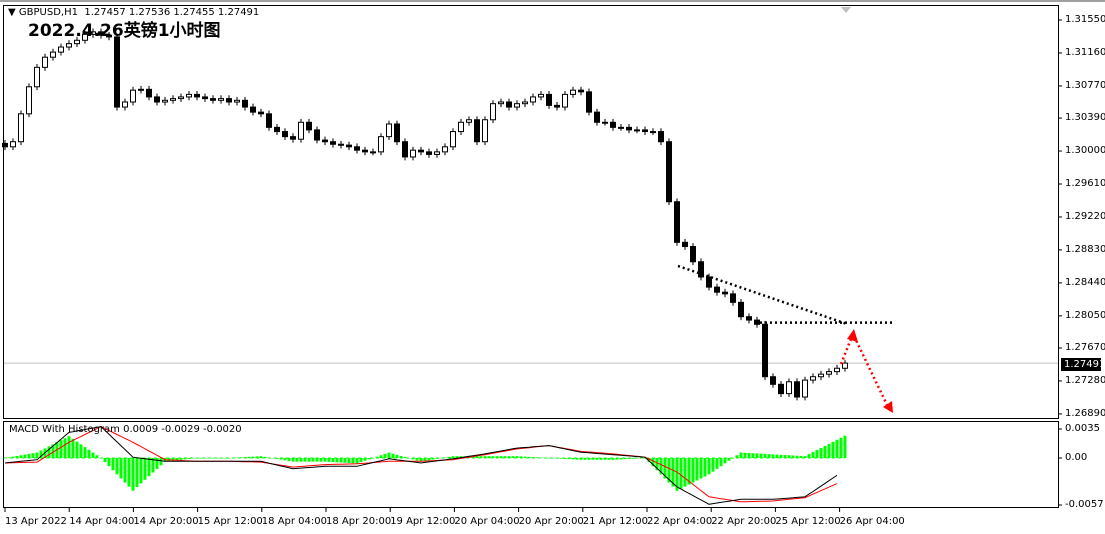 Image resolution: width=1105 pixels, height=534 pixels. Describe the element at coordinates (486, 521) in the screenshot. I see `time-tick-label: 20 Apr 04:00` at that location.